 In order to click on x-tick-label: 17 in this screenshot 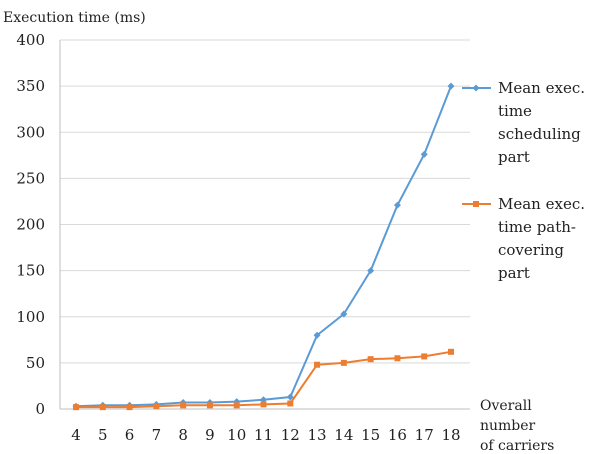, I will do `click(424, 435)`.